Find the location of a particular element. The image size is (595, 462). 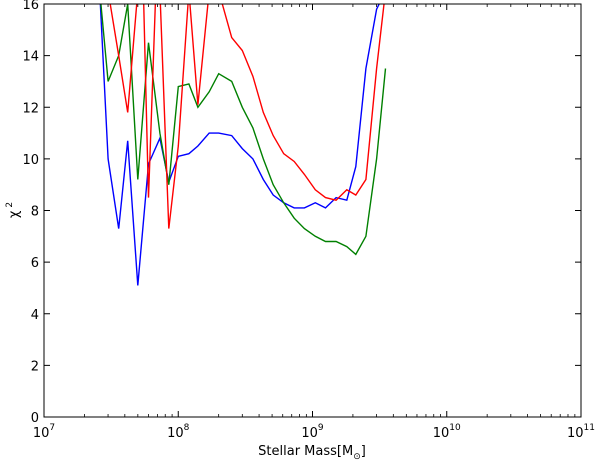

y-tick-label-9: 16 is located at coordinates (30, 6).